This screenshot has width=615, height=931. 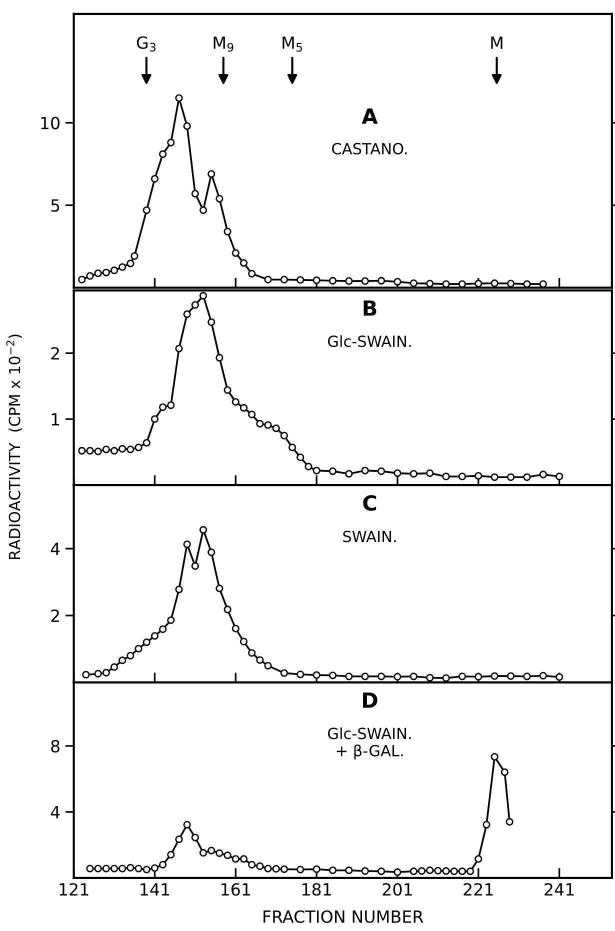 I want to click on chart-title: C, so click(x=369, y=503).